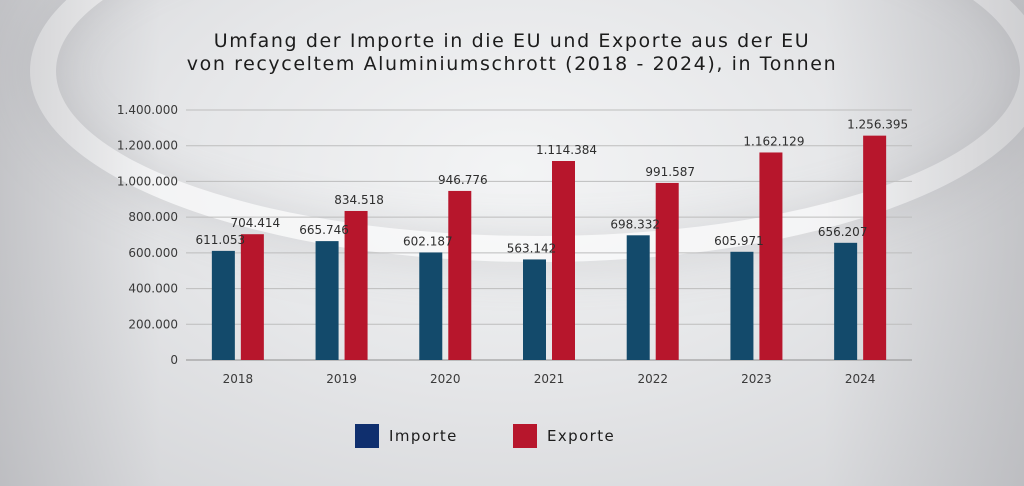 The height and width of the screenshot is (486, 1024). What do you see at coordinates (635, 224) in the screenshot?
I see `data-label-importe: 698.332` at bounding box center [635, 224].